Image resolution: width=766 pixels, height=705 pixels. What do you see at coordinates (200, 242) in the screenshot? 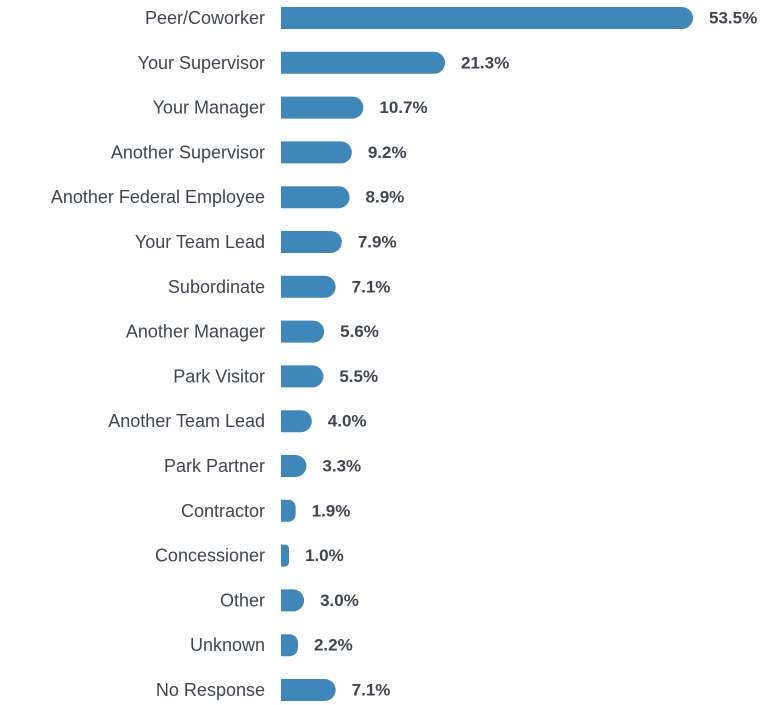
I see `category-label: Your Team Lead` at bounding box center [200, 242].